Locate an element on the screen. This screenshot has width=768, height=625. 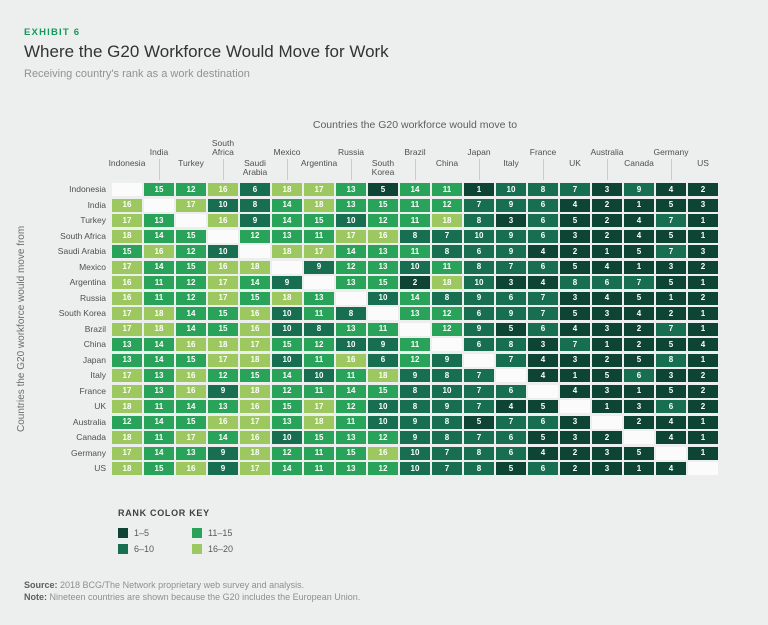
legend-item: 11–15 is located at coordinates (212, 532).